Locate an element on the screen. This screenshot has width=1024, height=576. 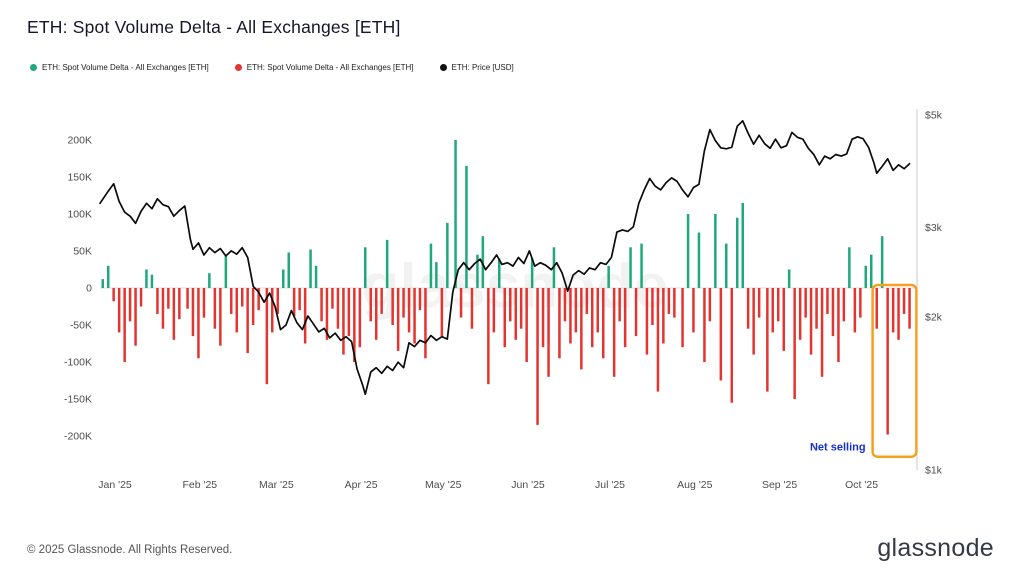
svg-text: $2k is located at coordinates (934, 318).